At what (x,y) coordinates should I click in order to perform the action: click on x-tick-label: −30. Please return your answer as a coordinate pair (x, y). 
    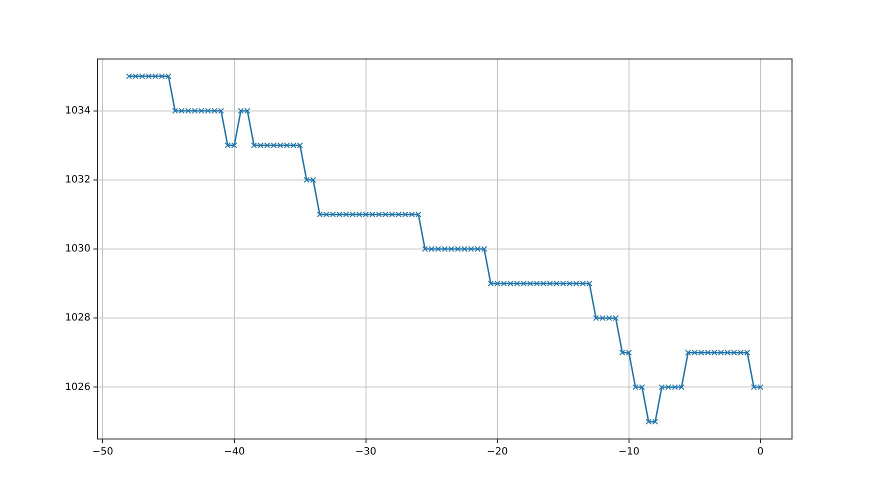
    Looking at the image, I should click on (365, 452).